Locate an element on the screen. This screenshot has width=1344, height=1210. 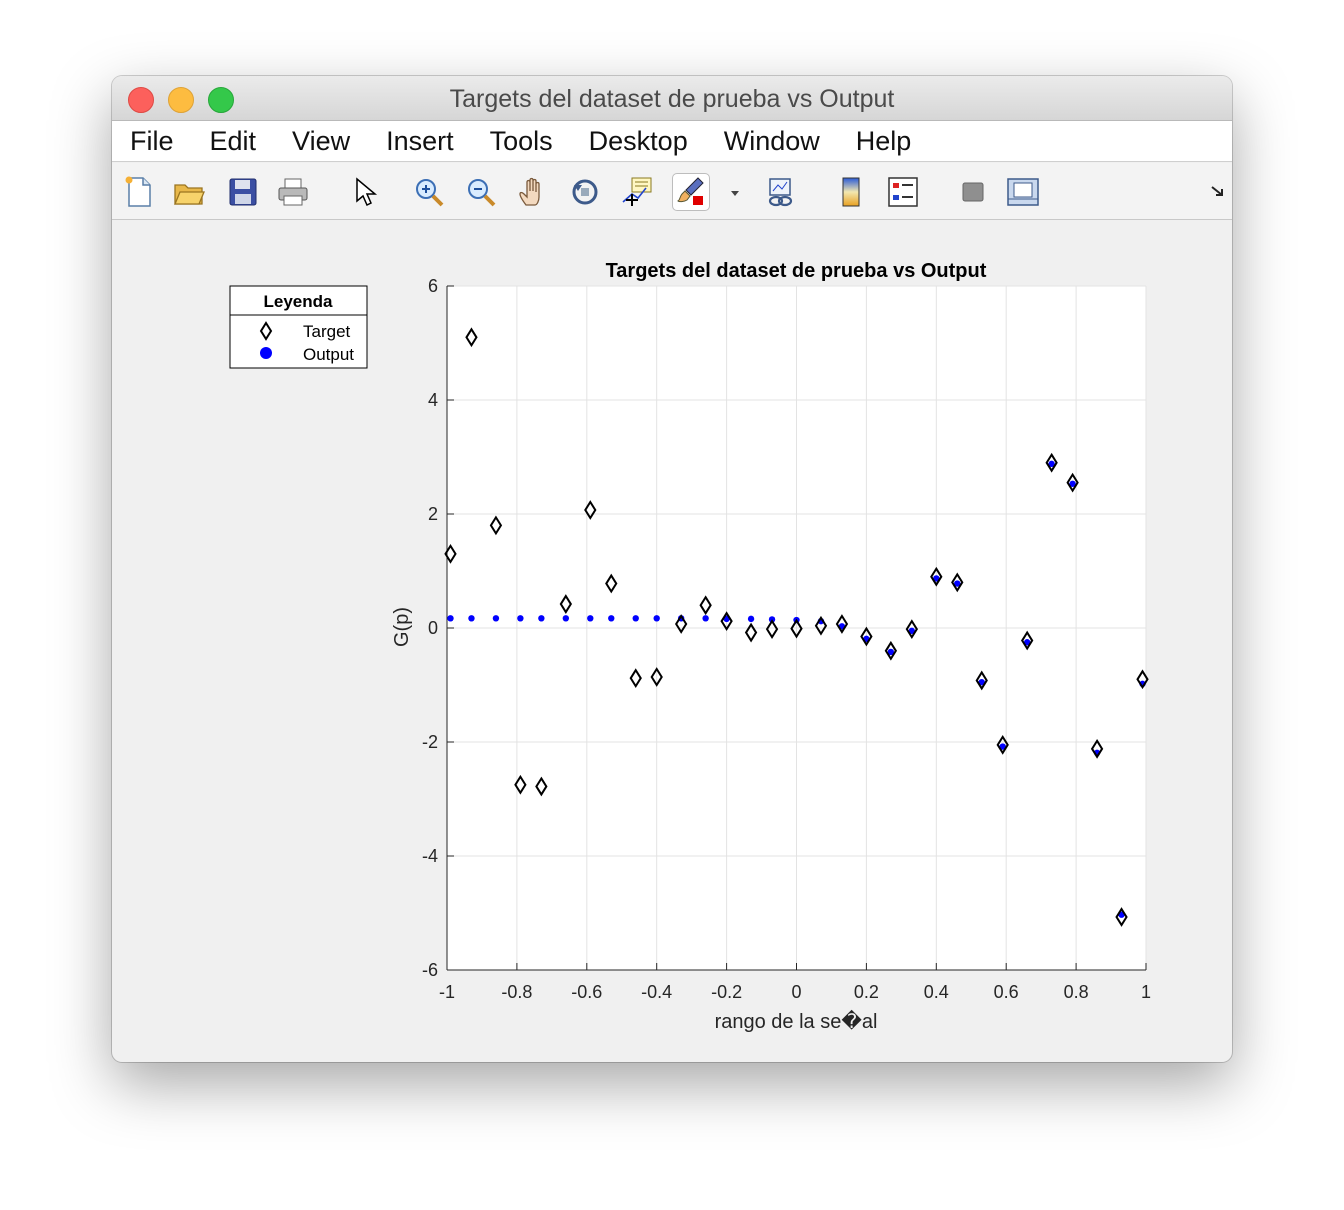
brush-icon is located at coordinates (691, 192).